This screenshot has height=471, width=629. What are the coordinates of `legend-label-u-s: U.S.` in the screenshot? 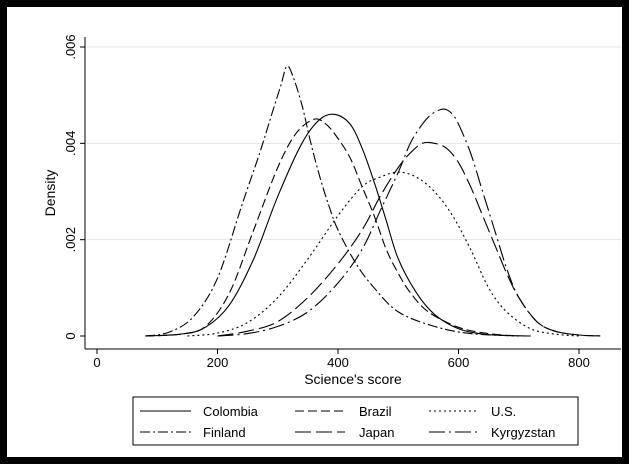 It's located at (503, 411).